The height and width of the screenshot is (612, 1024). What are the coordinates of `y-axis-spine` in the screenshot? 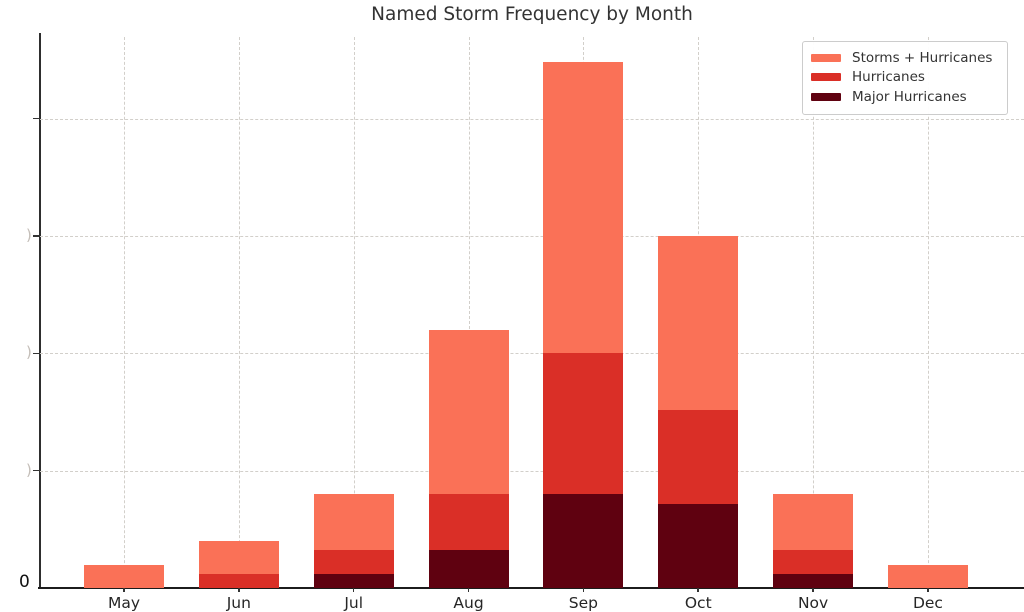 It's located at (40, 311).